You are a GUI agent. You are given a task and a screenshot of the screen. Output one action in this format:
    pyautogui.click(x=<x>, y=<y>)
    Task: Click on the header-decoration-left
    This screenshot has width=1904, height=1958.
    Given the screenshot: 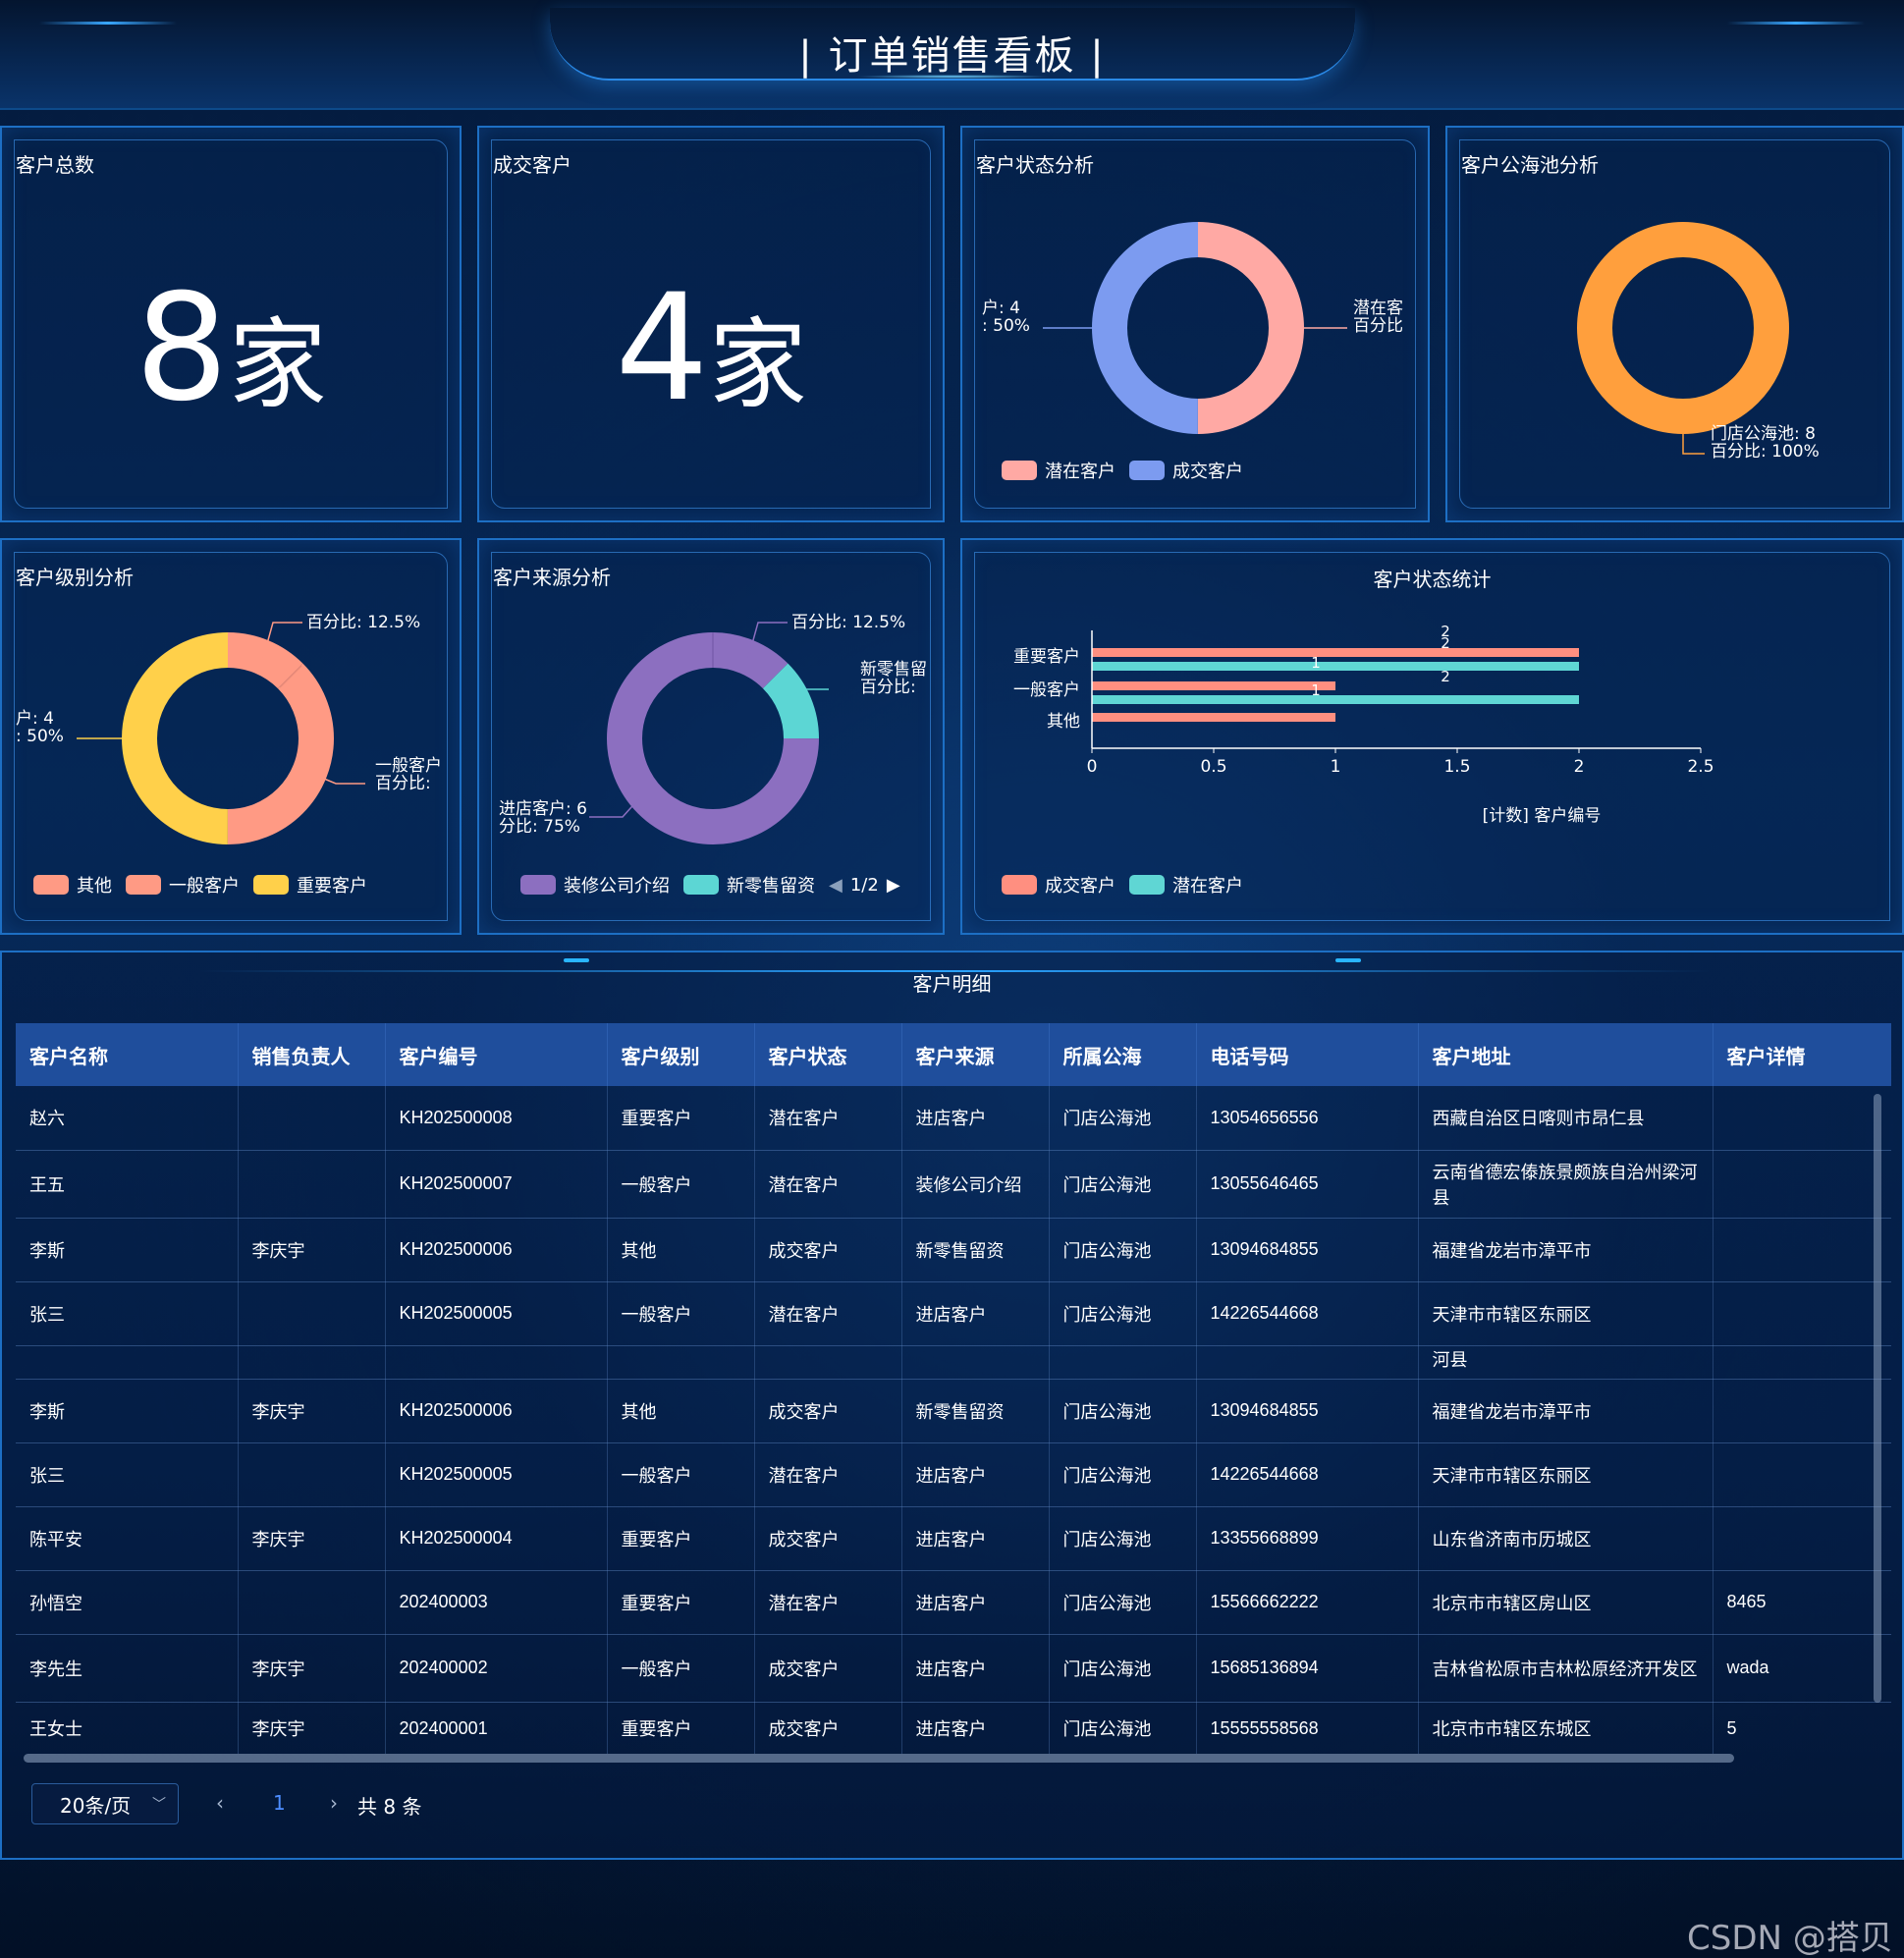 What is the action you would take?
    pyautogui.click(x=108, y=23)
    